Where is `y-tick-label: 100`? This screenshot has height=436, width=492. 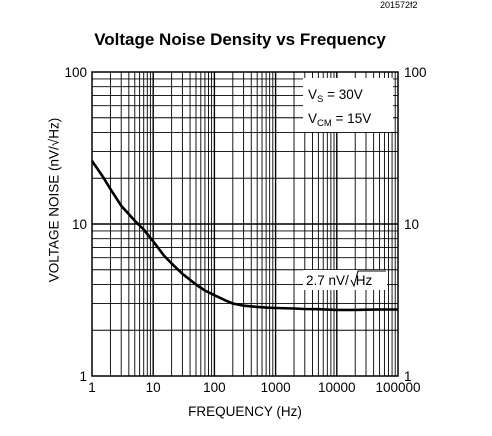
y-tick-label: 100 is located at coordinates (75, 72).